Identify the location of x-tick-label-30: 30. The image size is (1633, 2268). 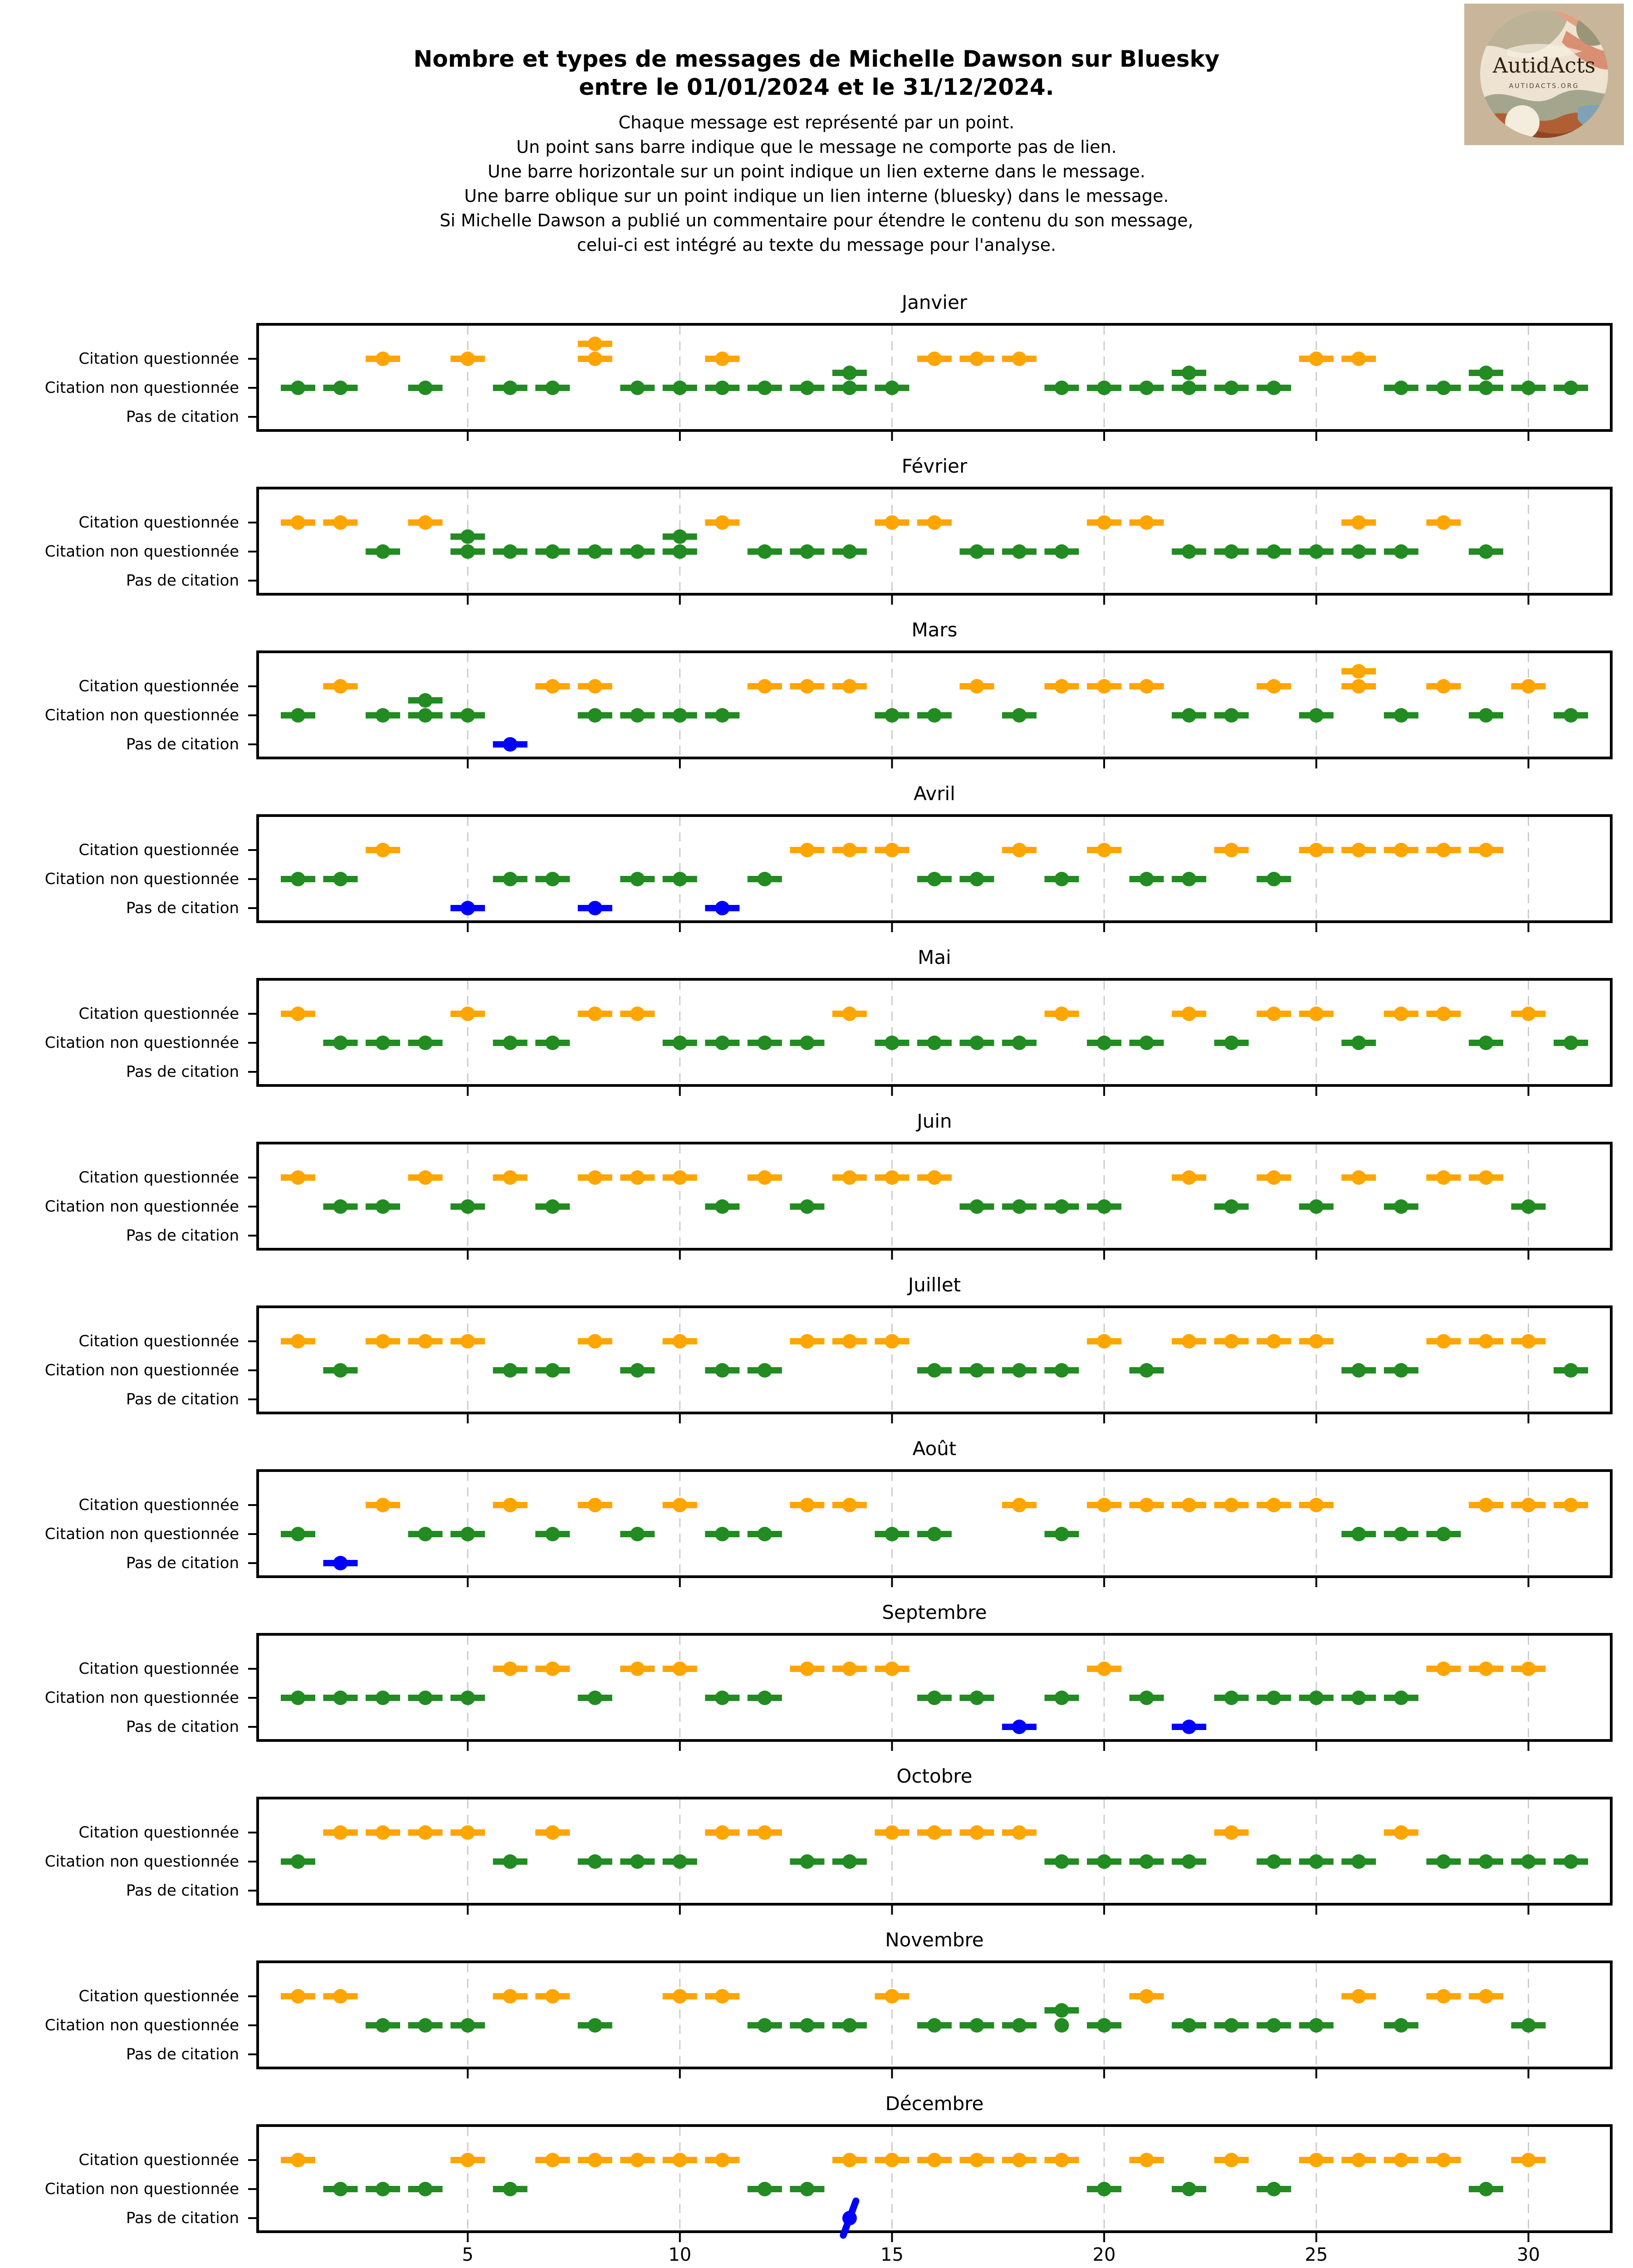
(1528, 2254).